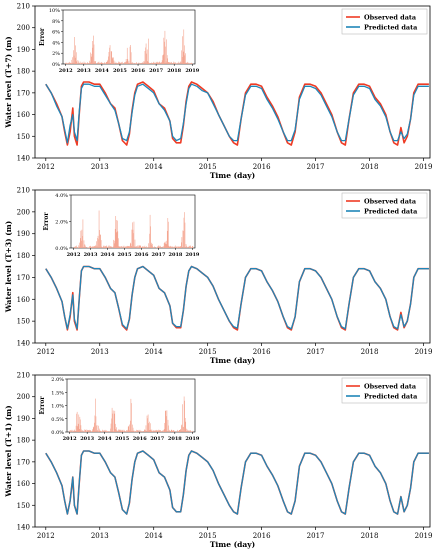 This screenshot has width=445, height=550. What do you see at coordinates (57, 407) in the screenshot?
I see `inset-y-tick-label: 1.0%` at bounding box center [57, 407].